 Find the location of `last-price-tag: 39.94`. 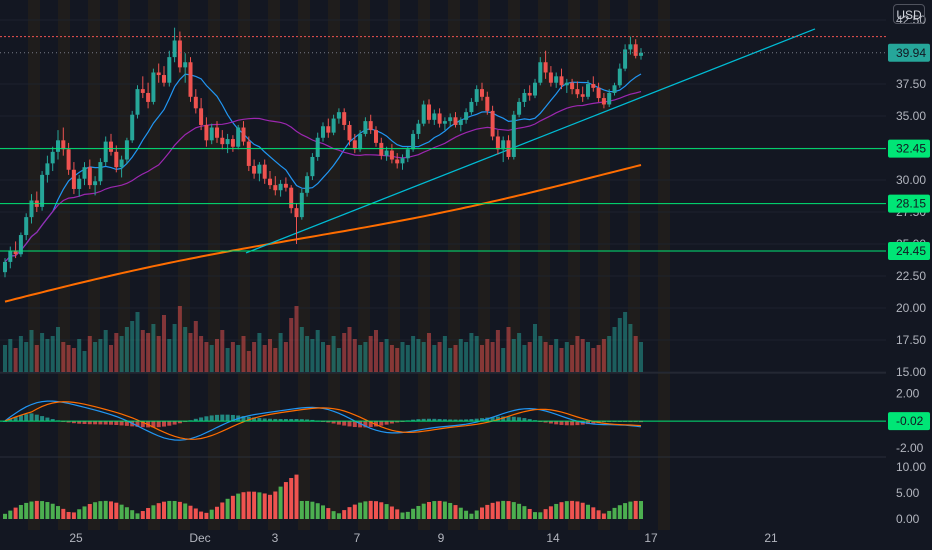

last-price-tag: 39.94 is located at coordinates (911, 53).